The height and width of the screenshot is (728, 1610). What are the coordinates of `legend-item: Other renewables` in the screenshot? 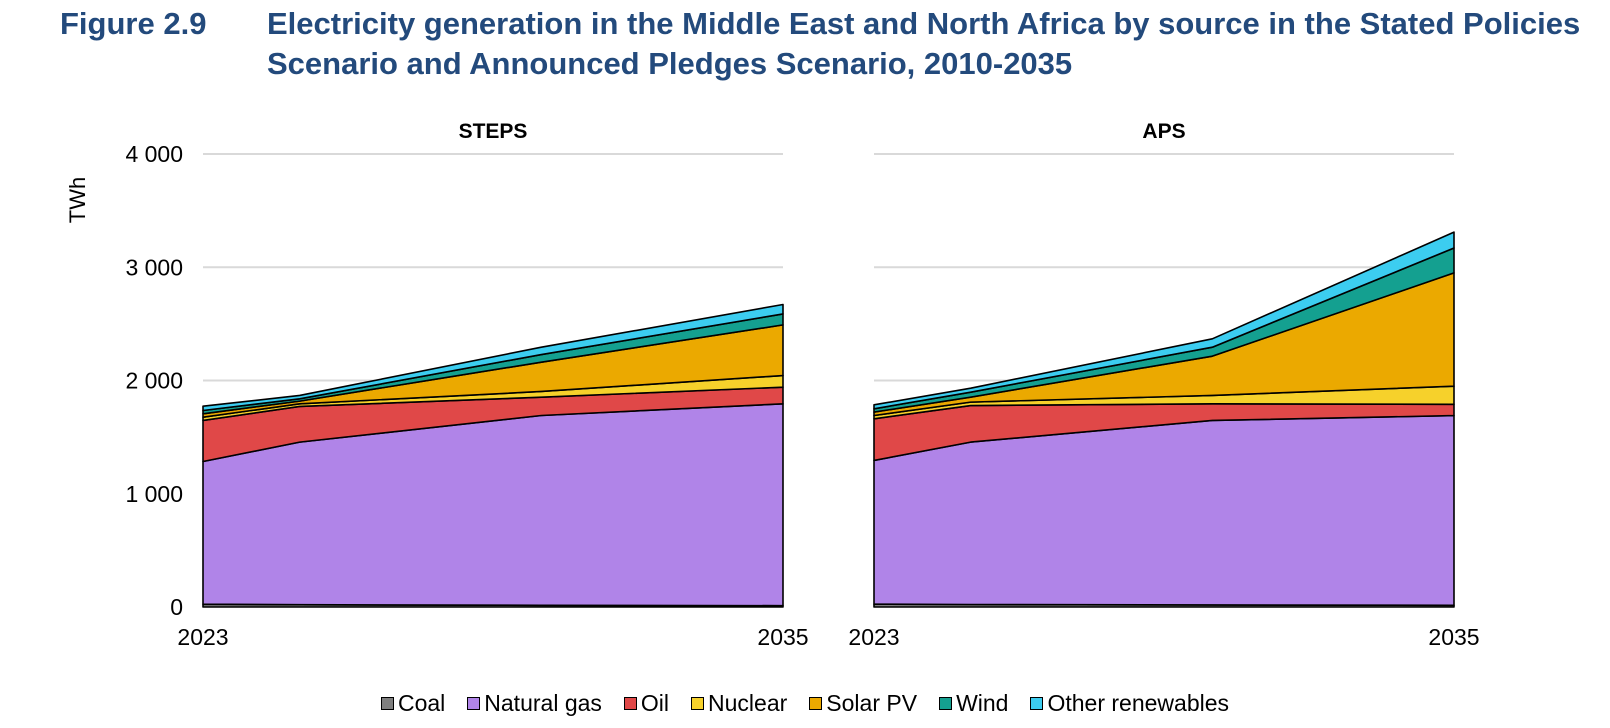 It's located at (1129, 703).